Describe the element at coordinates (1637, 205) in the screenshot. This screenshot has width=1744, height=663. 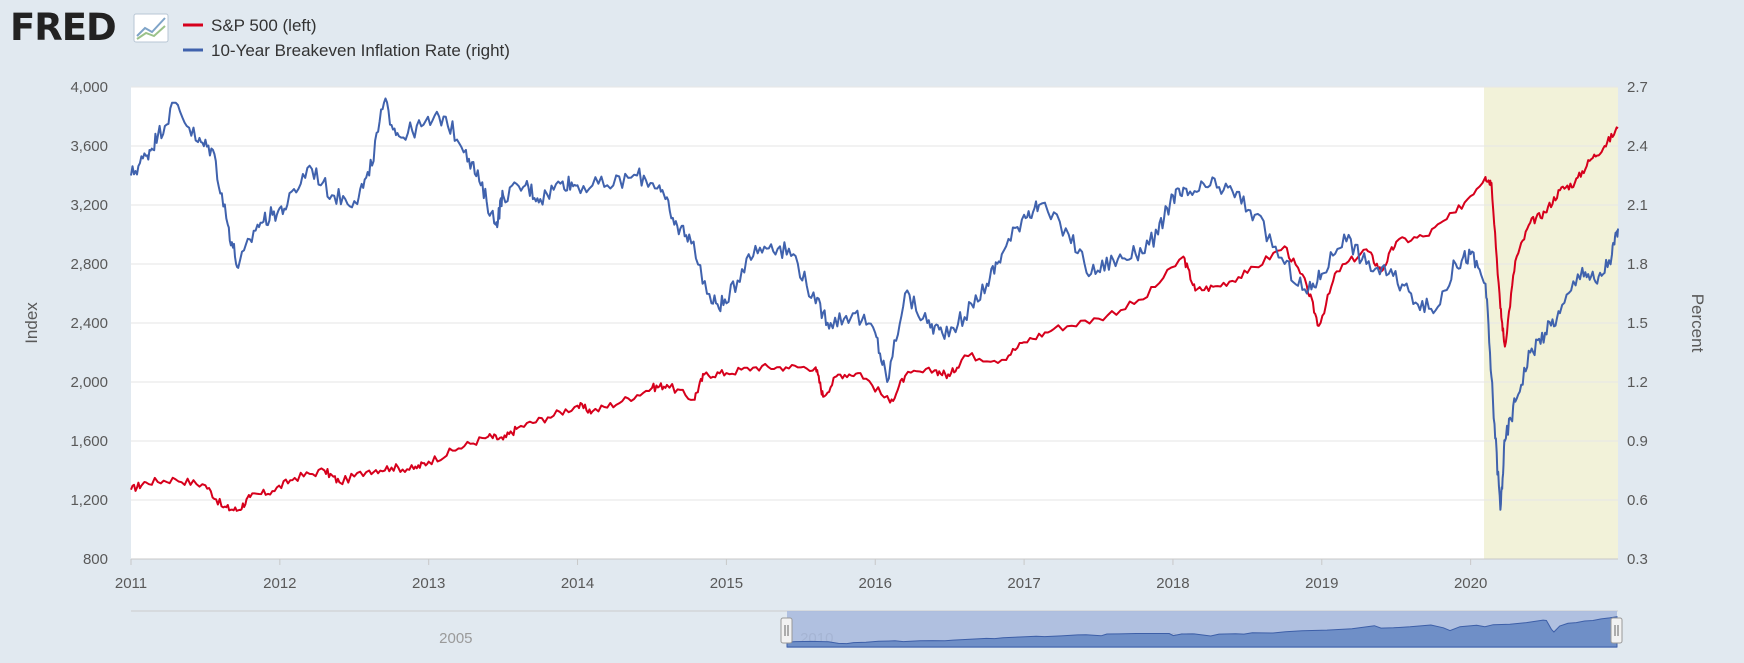
I see `y-right-tick-label: 2.1` at that location.